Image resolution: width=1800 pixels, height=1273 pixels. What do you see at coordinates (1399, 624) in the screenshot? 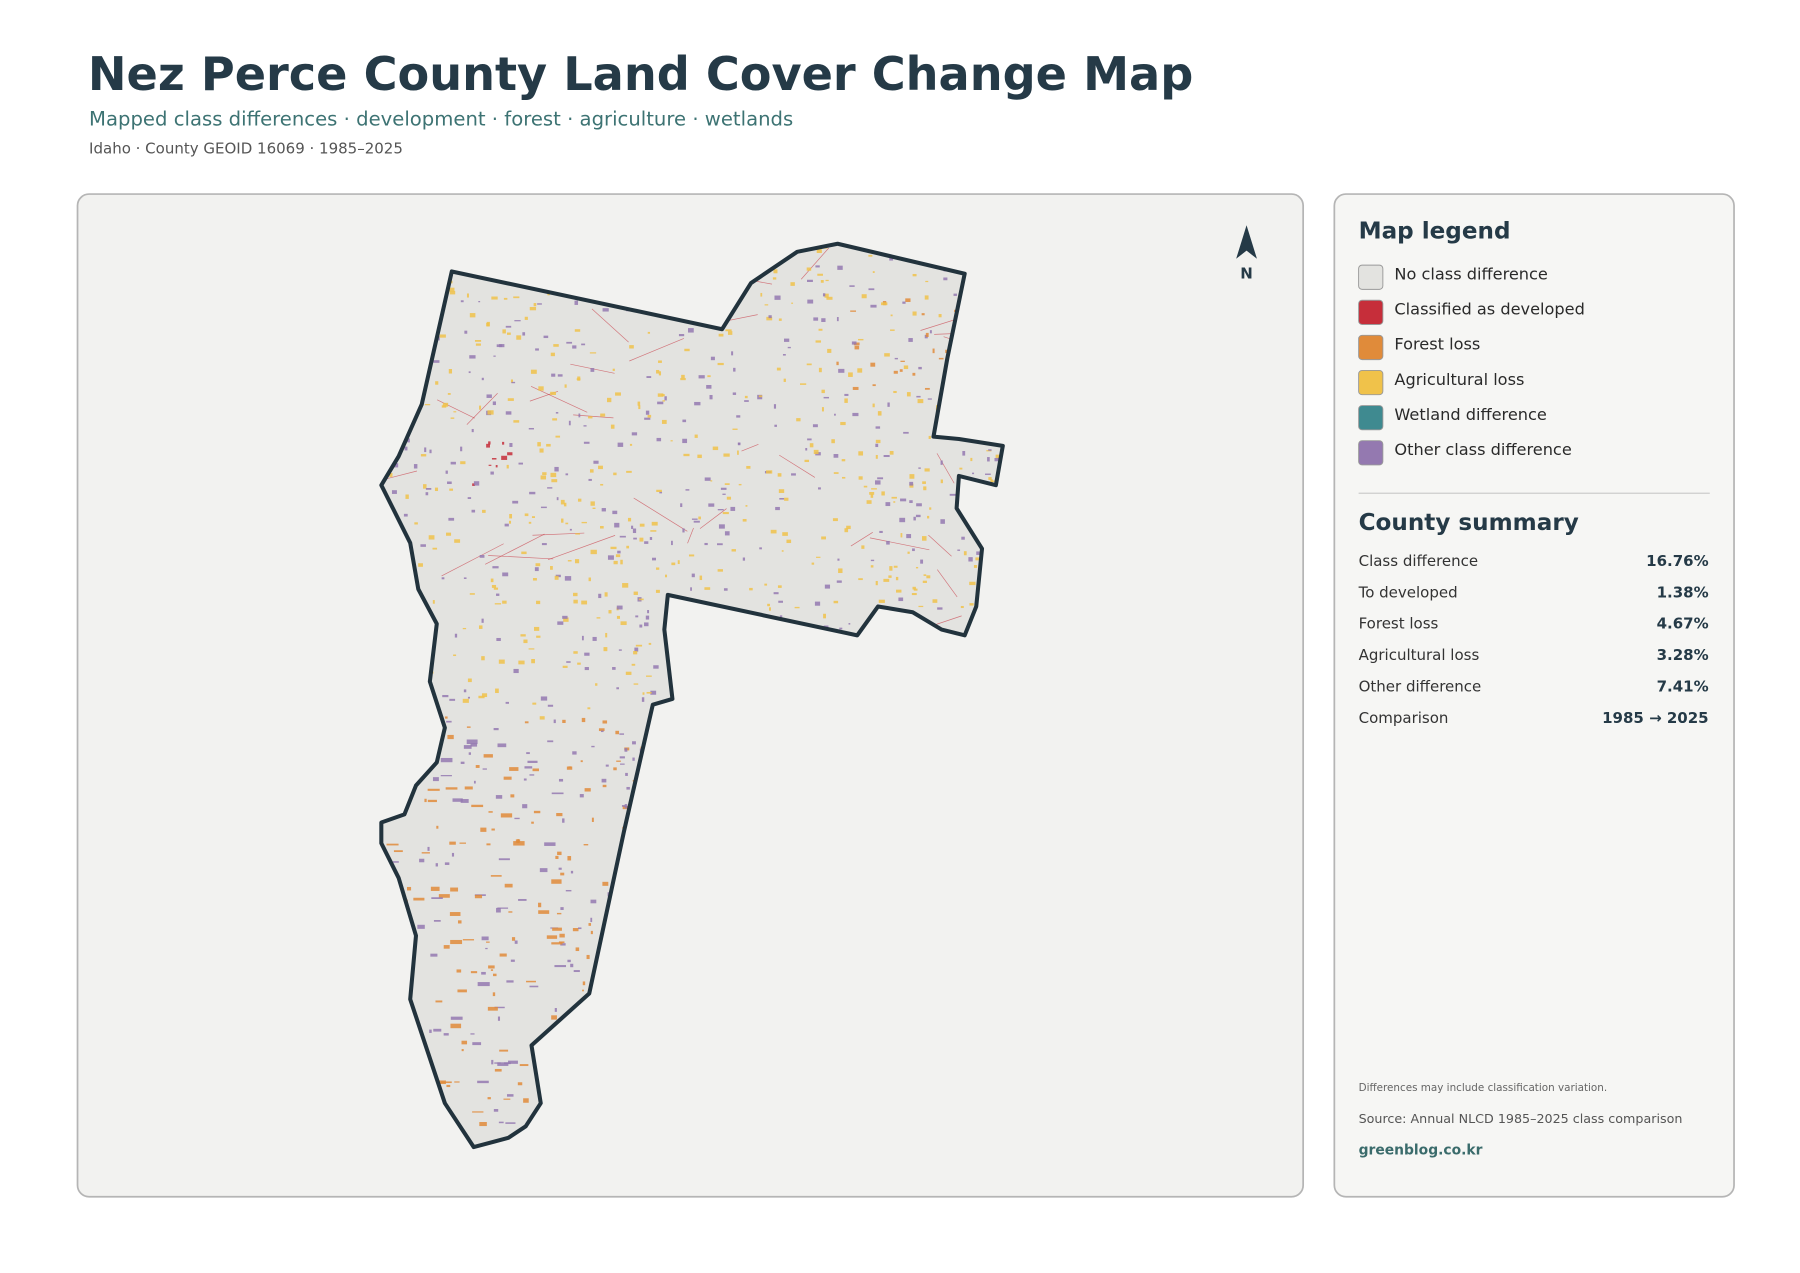
I see `summary-label: Forest loss` at bounding box center [1399, 624].